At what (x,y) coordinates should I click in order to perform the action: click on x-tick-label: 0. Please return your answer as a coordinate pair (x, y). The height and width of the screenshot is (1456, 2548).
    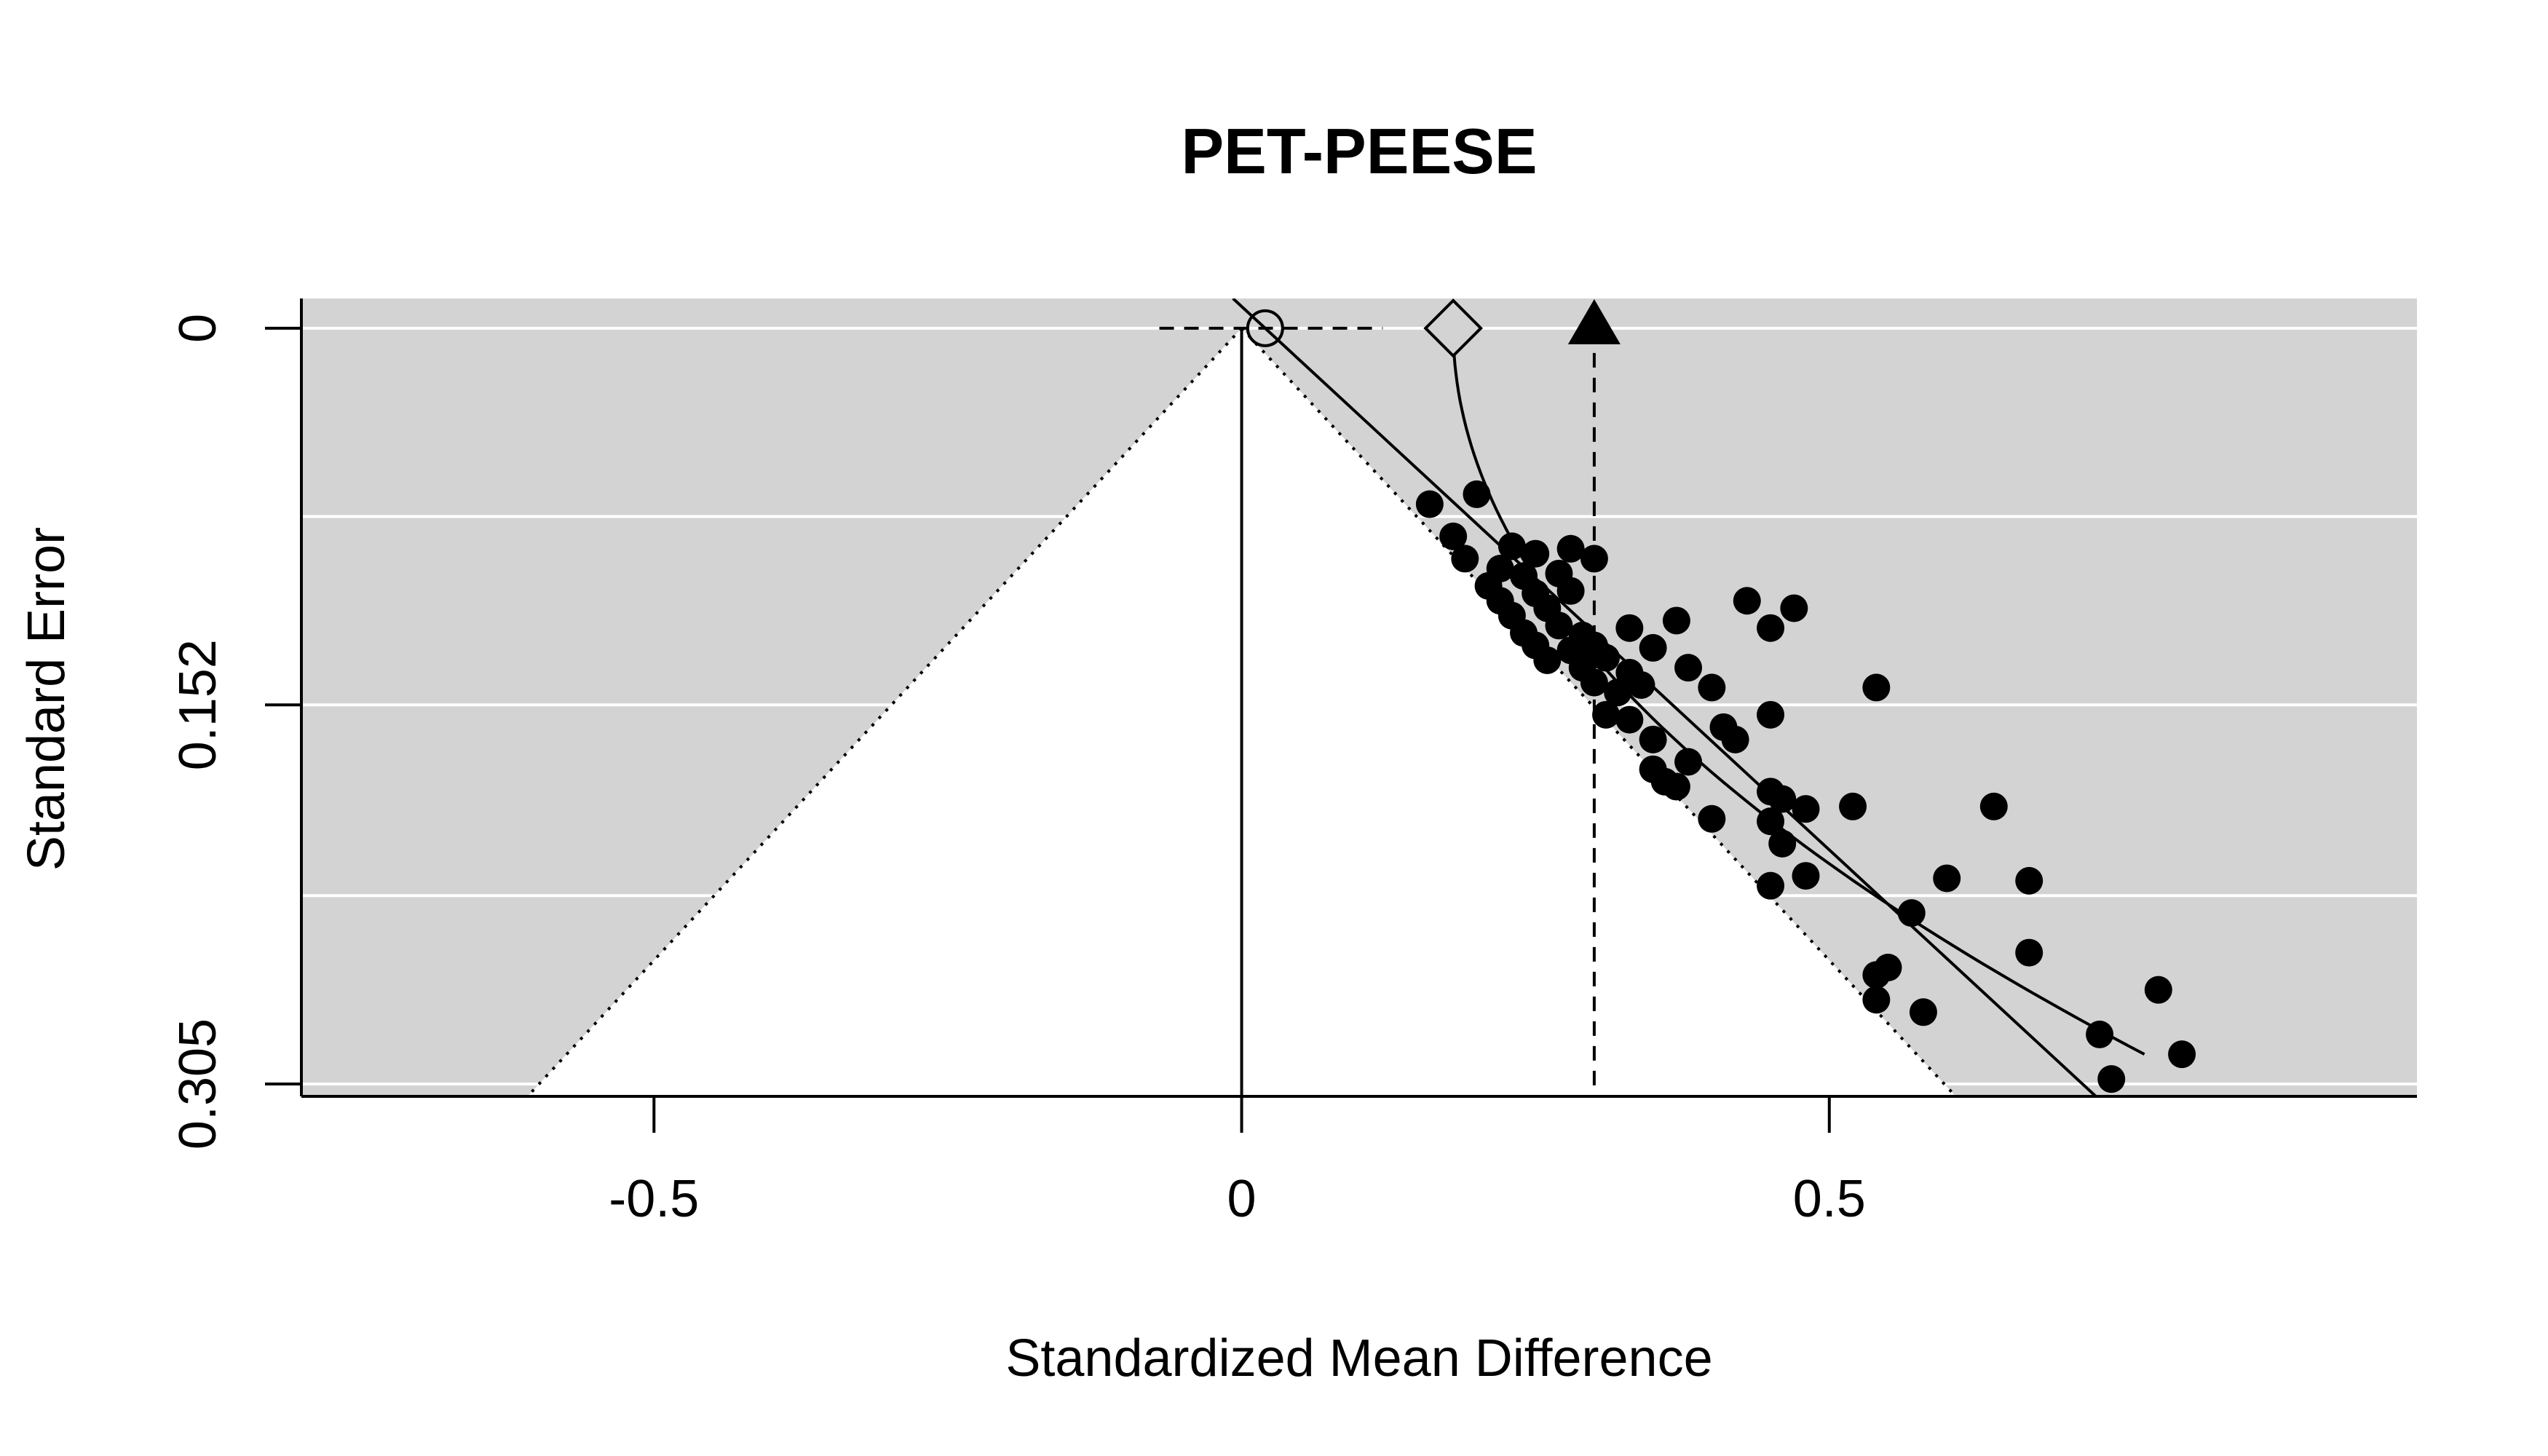
    Looking at the image, I should click on (1242, 1199).